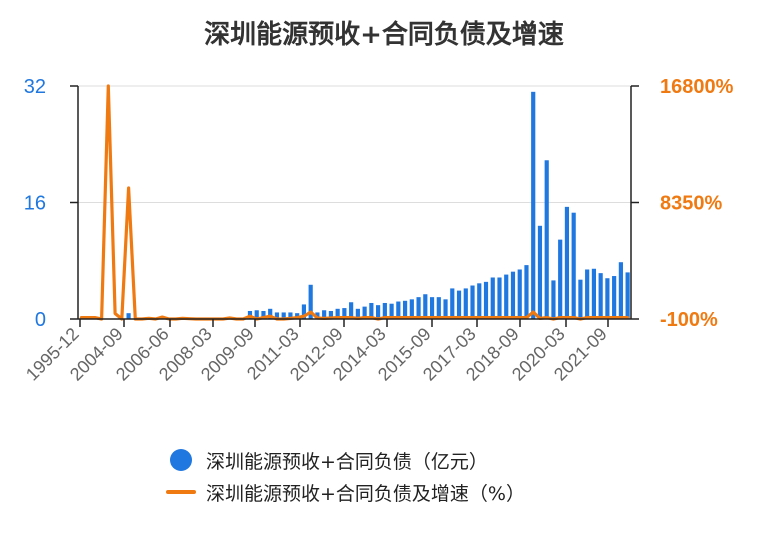 Image resolution: width=768 pixels, height=540 pixels. What do you see at coordinates (35, 204) in the screenshot?
I see `left-tick-label: 16` at bounding box center [35, 204].